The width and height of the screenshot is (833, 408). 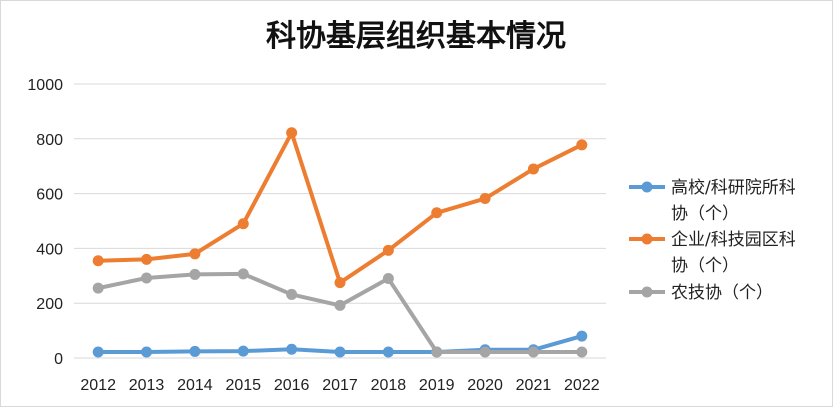 I want to click on y-axis-ticks: 0 200 400 600 800 1000, so click(x=45, y=222).